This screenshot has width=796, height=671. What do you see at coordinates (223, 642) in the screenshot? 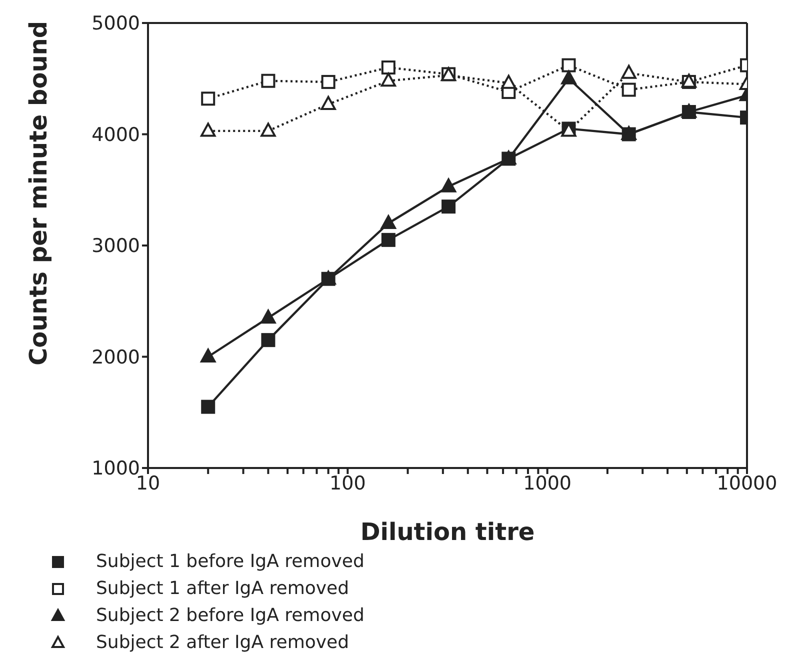
I see `legend-label: Subject 2 after IgA removed` at bounding box center [223, 642].